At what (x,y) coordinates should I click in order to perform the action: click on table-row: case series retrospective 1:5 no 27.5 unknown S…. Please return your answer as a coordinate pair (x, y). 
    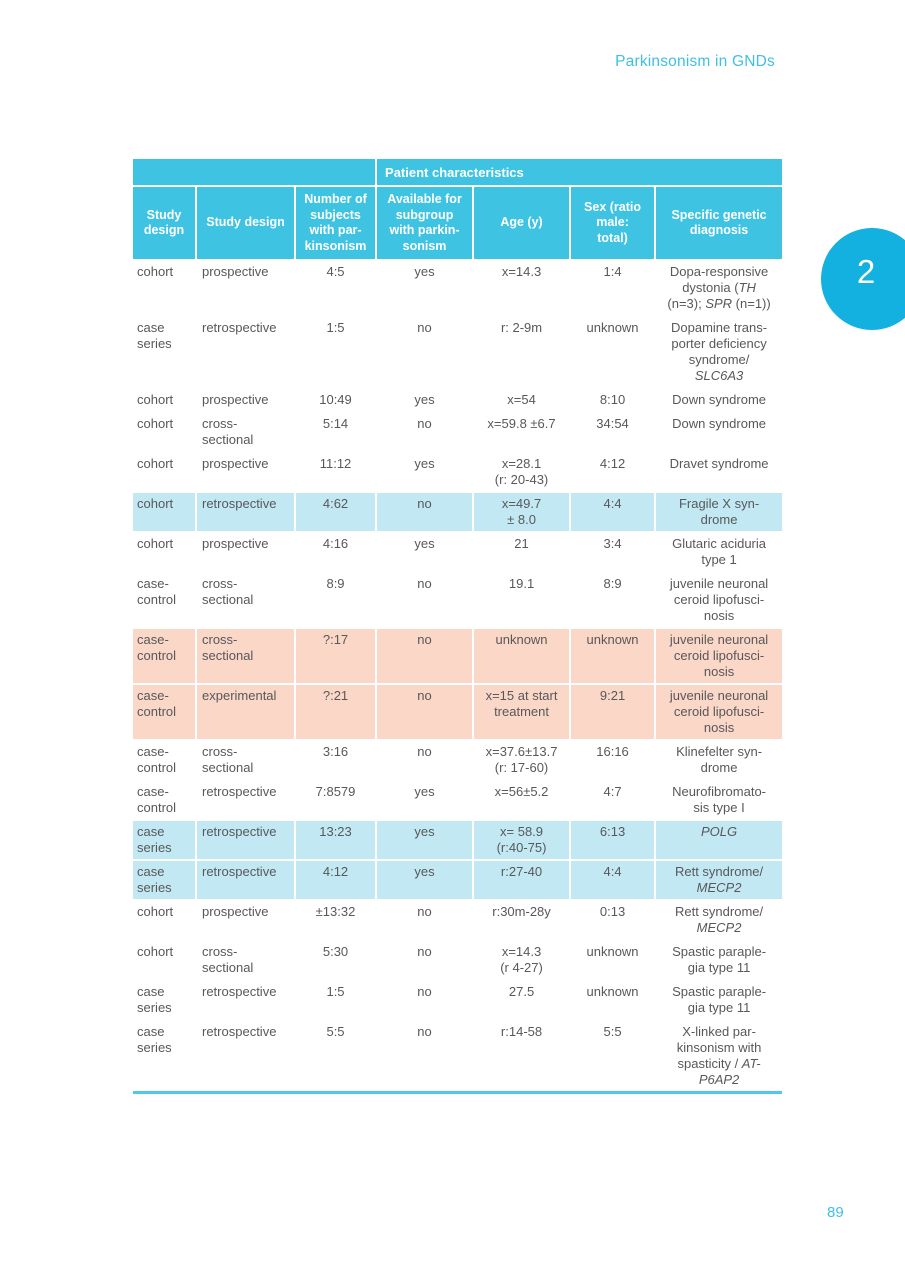
    Looking at the image, I should click on (458, 1000).